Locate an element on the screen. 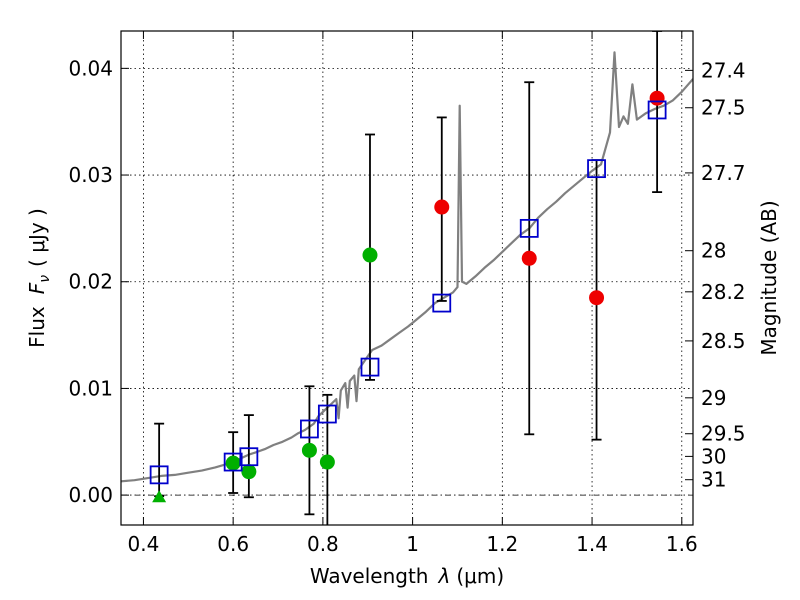 The height and width of the screenshot is (600, 800). y-axis-title-text: Flux is located at coordinates (37, 327).